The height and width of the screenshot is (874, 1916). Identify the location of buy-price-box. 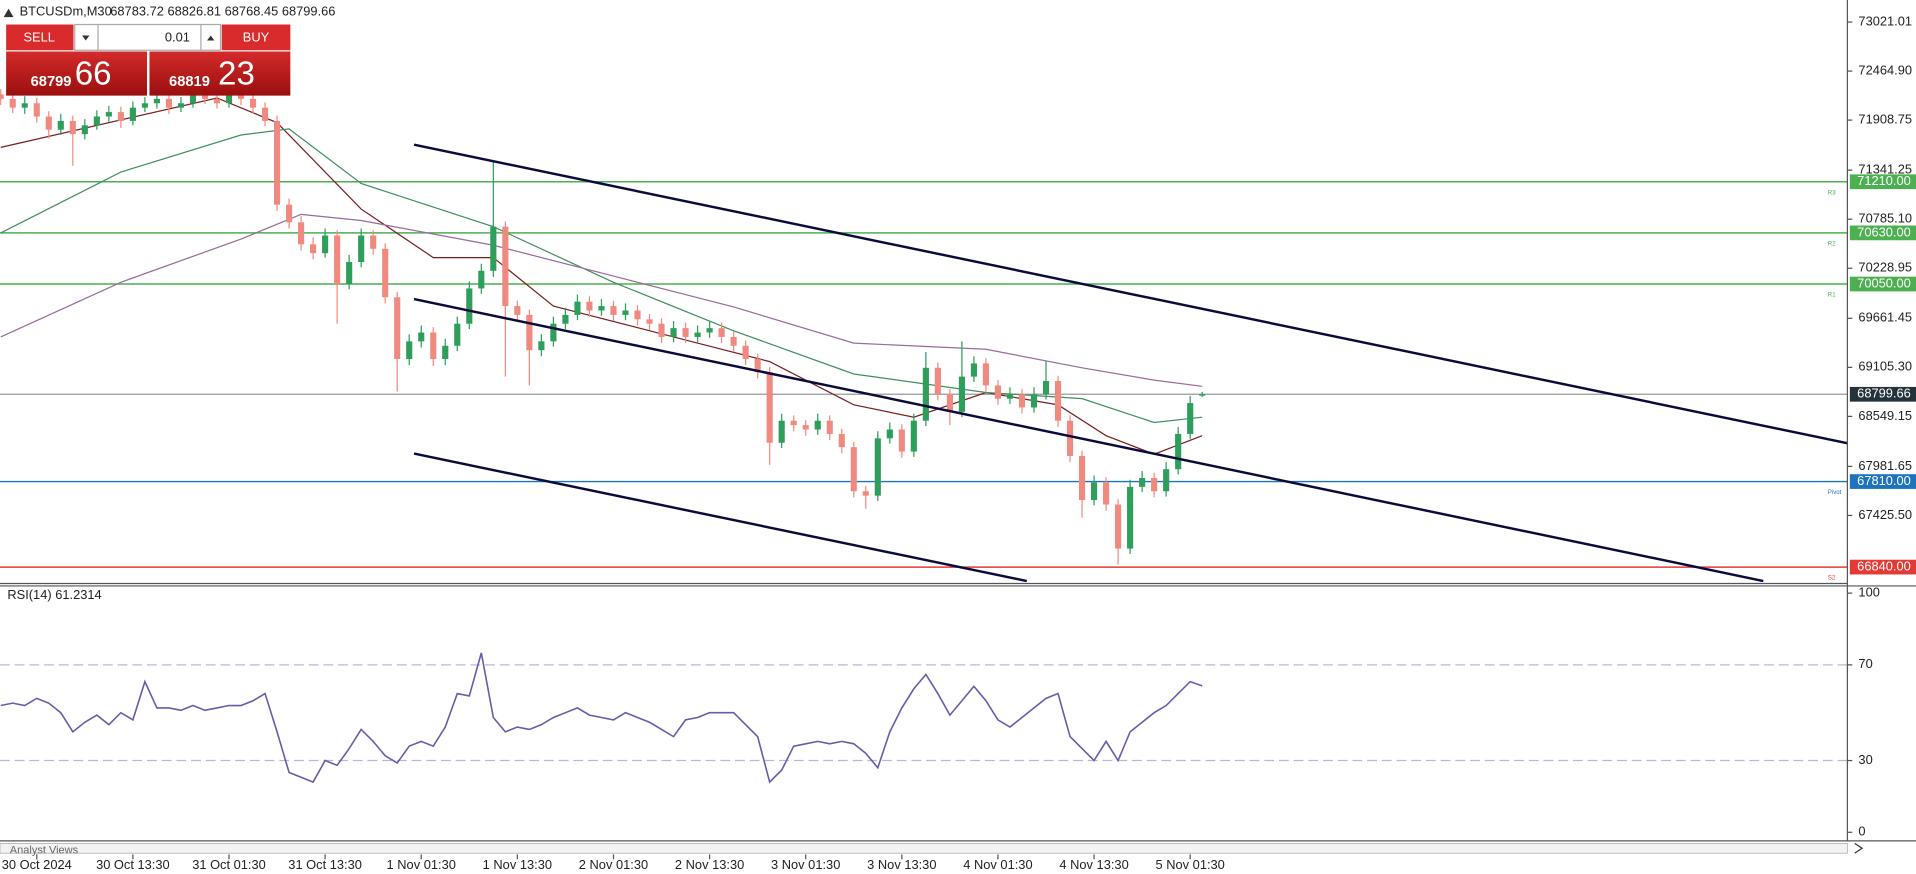
(220, 73).